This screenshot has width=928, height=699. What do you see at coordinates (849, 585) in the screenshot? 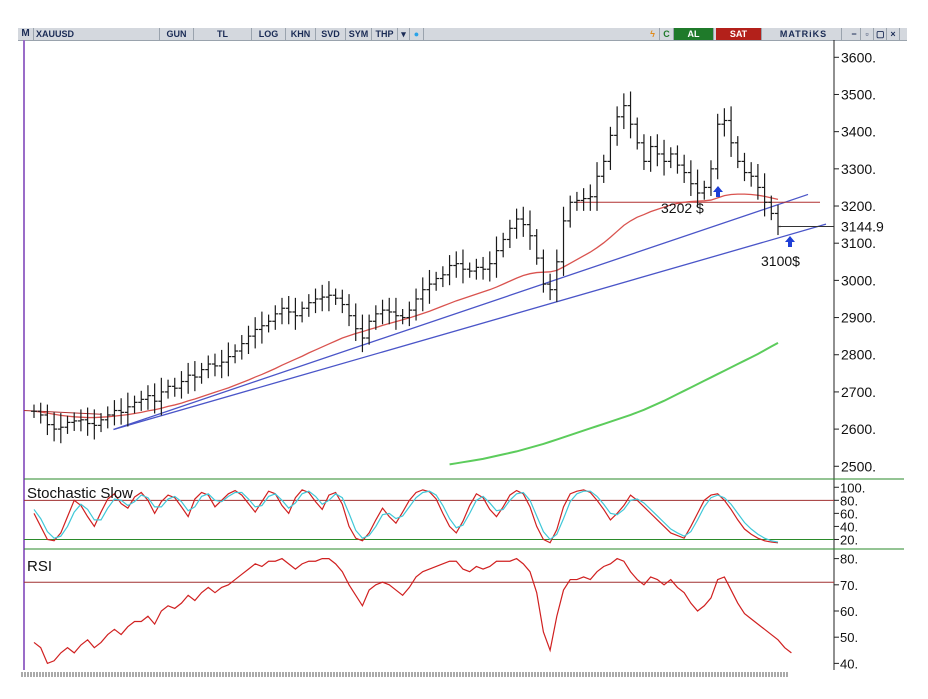
I see `rsi-tick-label: 70.` at bounding box center [849, 585].